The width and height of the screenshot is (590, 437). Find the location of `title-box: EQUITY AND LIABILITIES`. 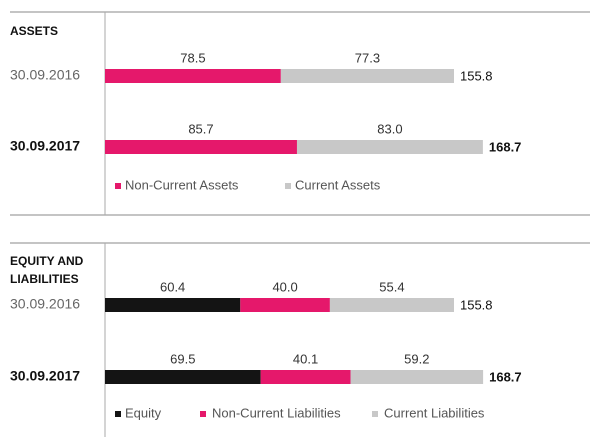

title-box: EQUITY AND LIABILITIES is located at coordinates (47, 270).